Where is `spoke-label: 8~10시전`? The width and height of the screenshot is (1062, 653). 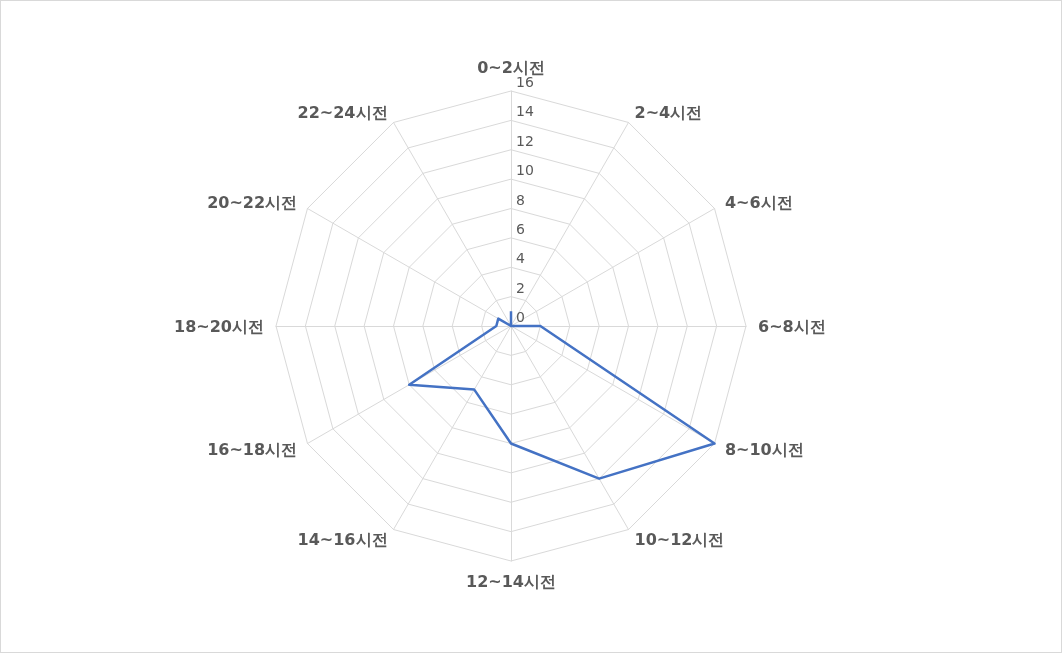 spoke-label: 8~10시전 is located at coordinates (764, 449).